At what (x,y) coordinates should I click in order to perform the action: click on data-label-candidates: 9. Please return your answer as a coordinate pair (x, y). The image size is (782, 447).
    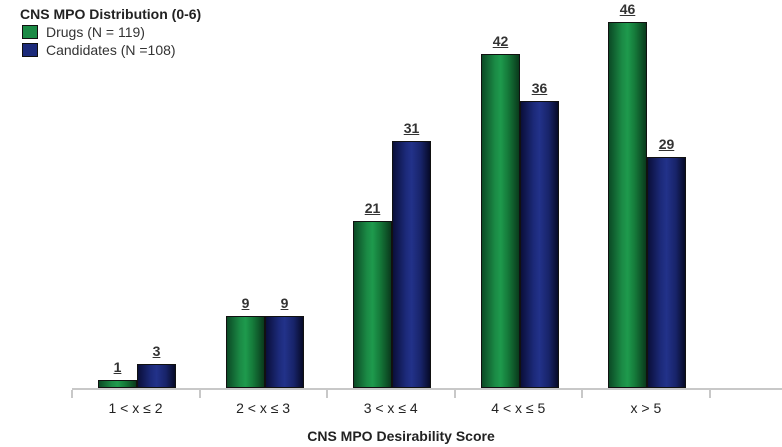
    Looking at the image, I should click on (284, 303).